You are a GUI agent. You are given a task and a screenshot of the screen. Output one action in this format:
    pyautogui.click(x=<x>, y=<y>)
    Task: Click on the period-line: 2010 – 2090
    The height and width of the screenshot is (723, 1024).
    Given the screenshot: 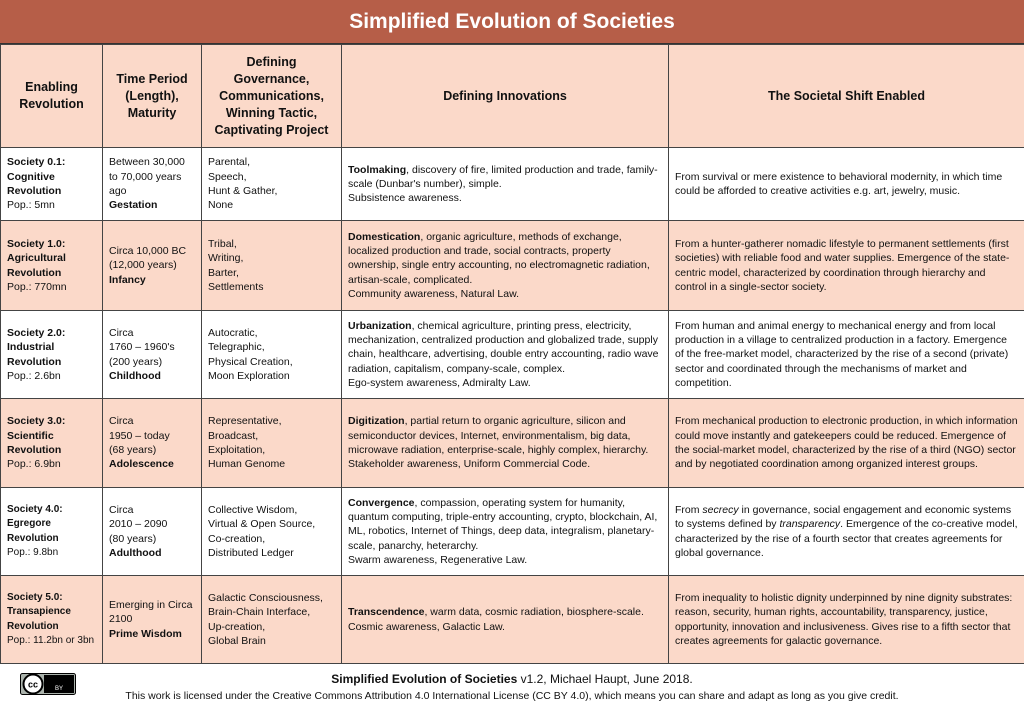 What is the action you would take?
    pyautogui.click(x=138, y=524)
    